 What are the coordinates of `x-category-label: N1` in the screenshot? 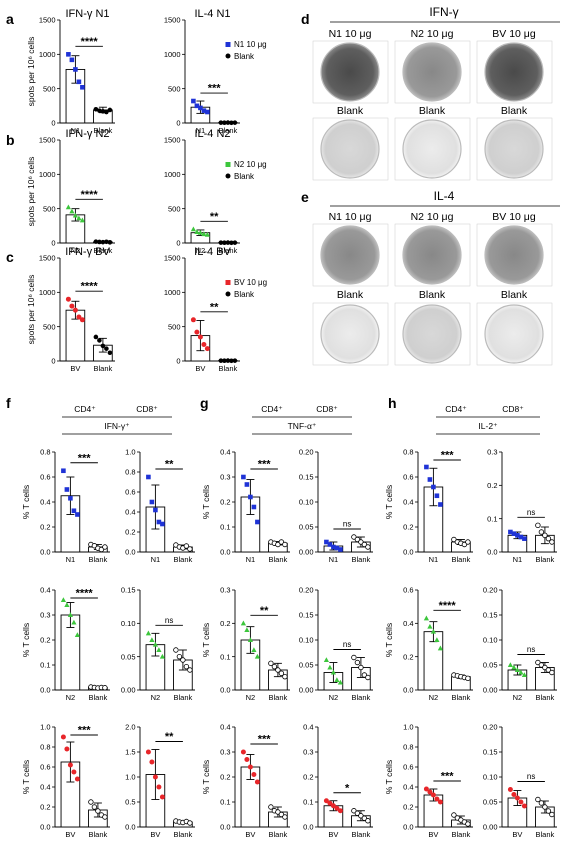 It's located at (251, 559).